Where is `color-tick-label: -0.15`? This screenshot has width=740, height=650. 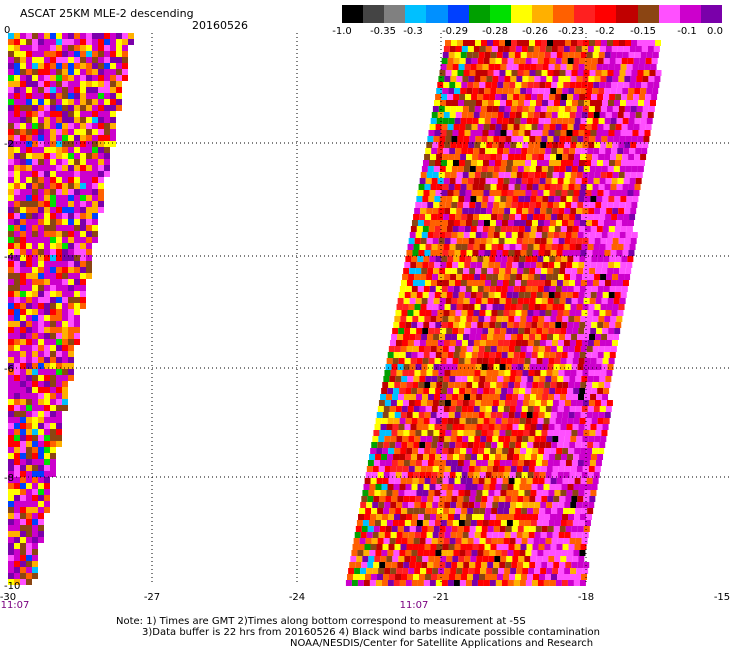 color-tick-label: -0.15 is located at coordinates (643, 31).